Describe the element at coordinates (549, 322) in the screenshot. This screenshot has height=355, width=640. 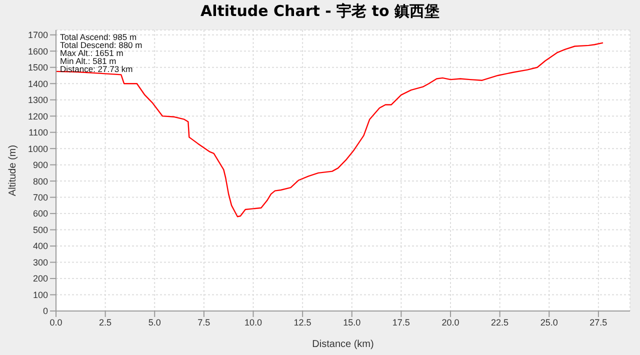
I see `x-tick-label: 25.0` at that location.